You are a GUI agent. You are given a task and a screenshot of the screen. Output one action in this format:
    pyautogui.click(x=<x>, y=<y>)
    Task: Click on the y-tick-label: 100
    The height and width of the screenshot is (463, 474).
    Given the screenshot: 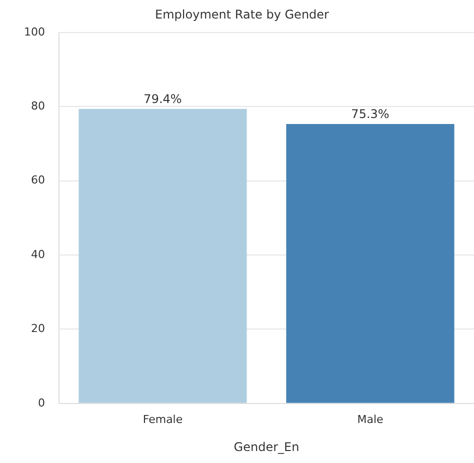 What is the action you would take?
    pyautogui.click(x=34, y=31)
    